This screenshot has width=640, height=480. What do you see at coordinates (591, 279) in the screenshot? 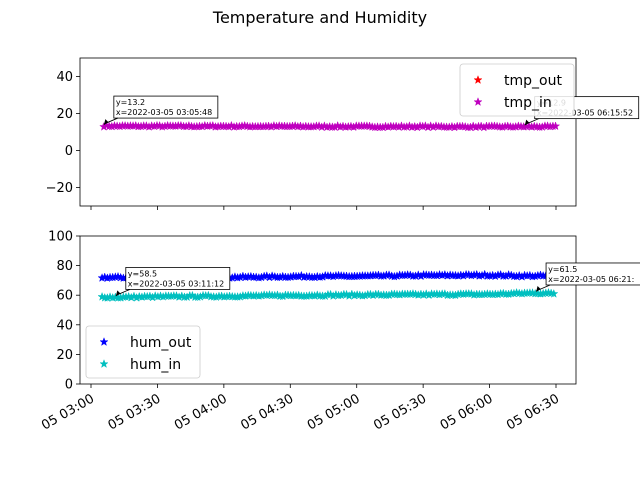
I see `annotation-timestamp: x=2022-03-05 06:21:` at bounding box center [591, 279].